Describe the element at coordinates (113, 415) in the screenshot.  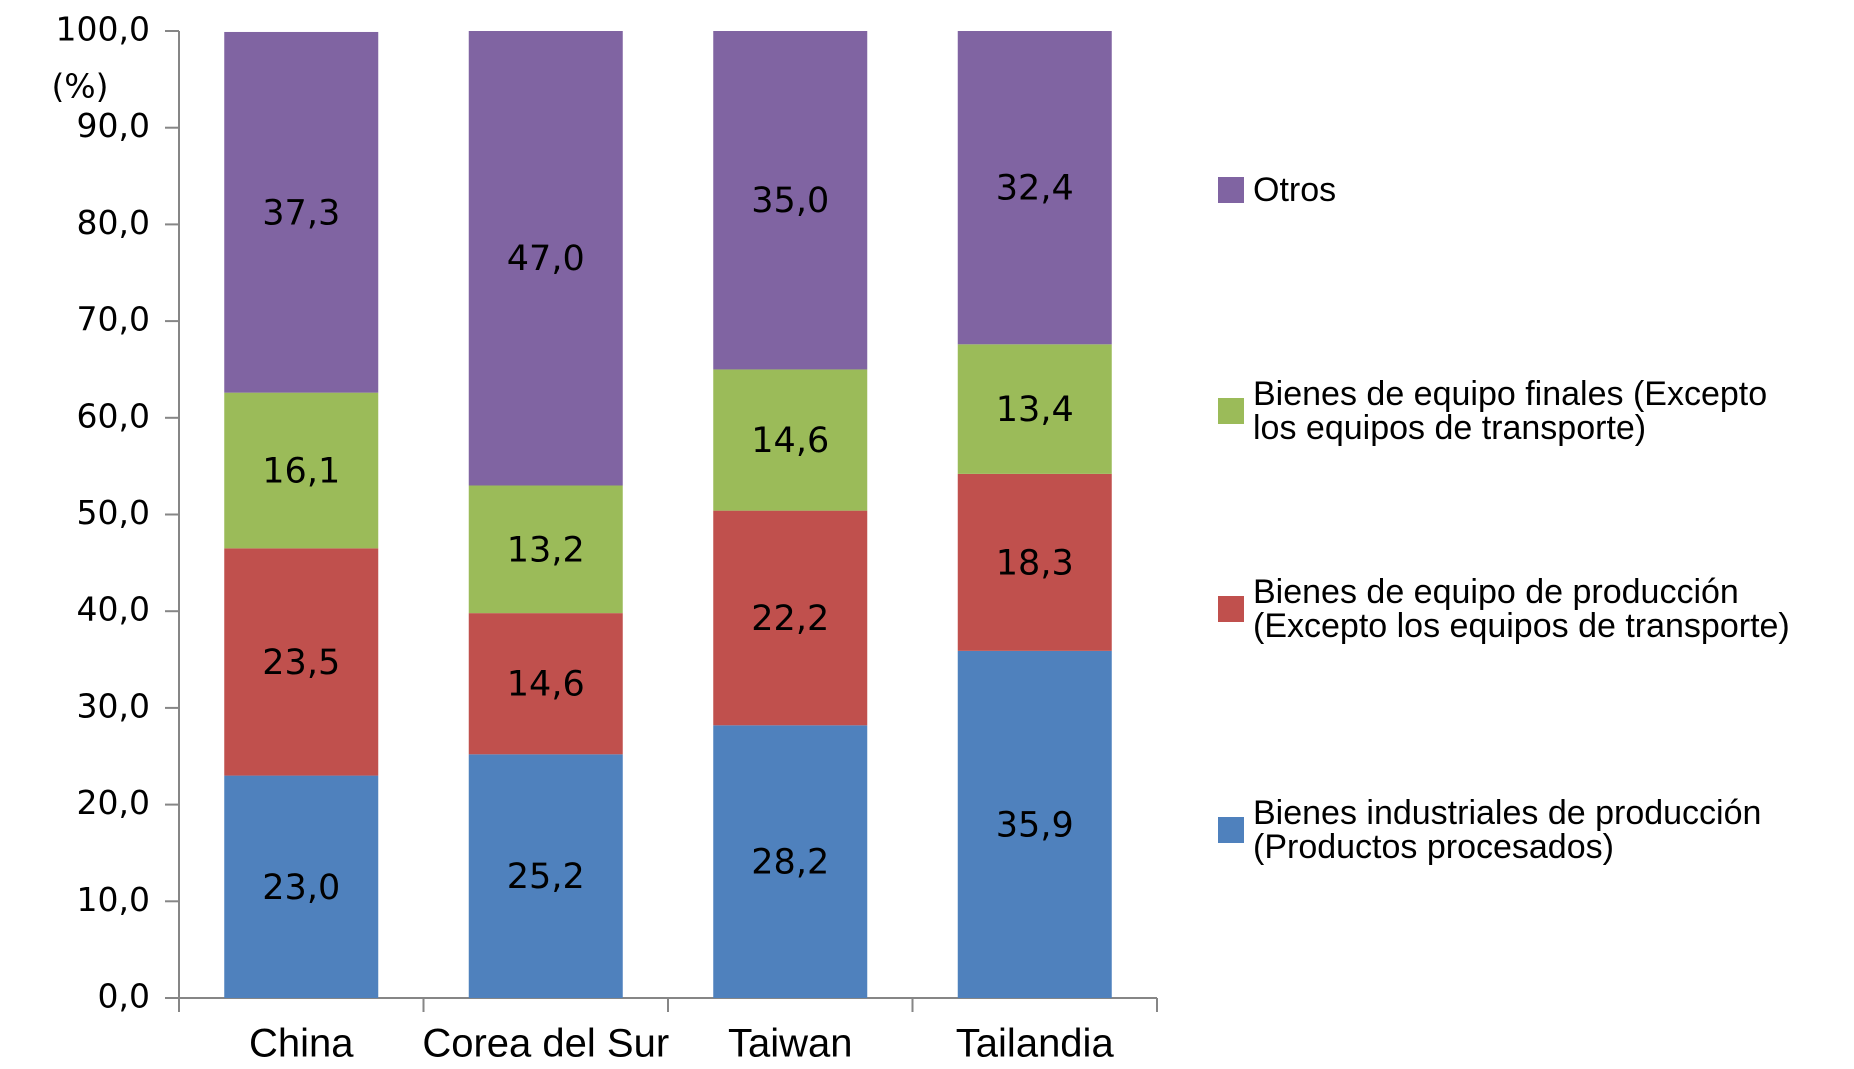
I see `y-tick-label: 60,0` at that location.